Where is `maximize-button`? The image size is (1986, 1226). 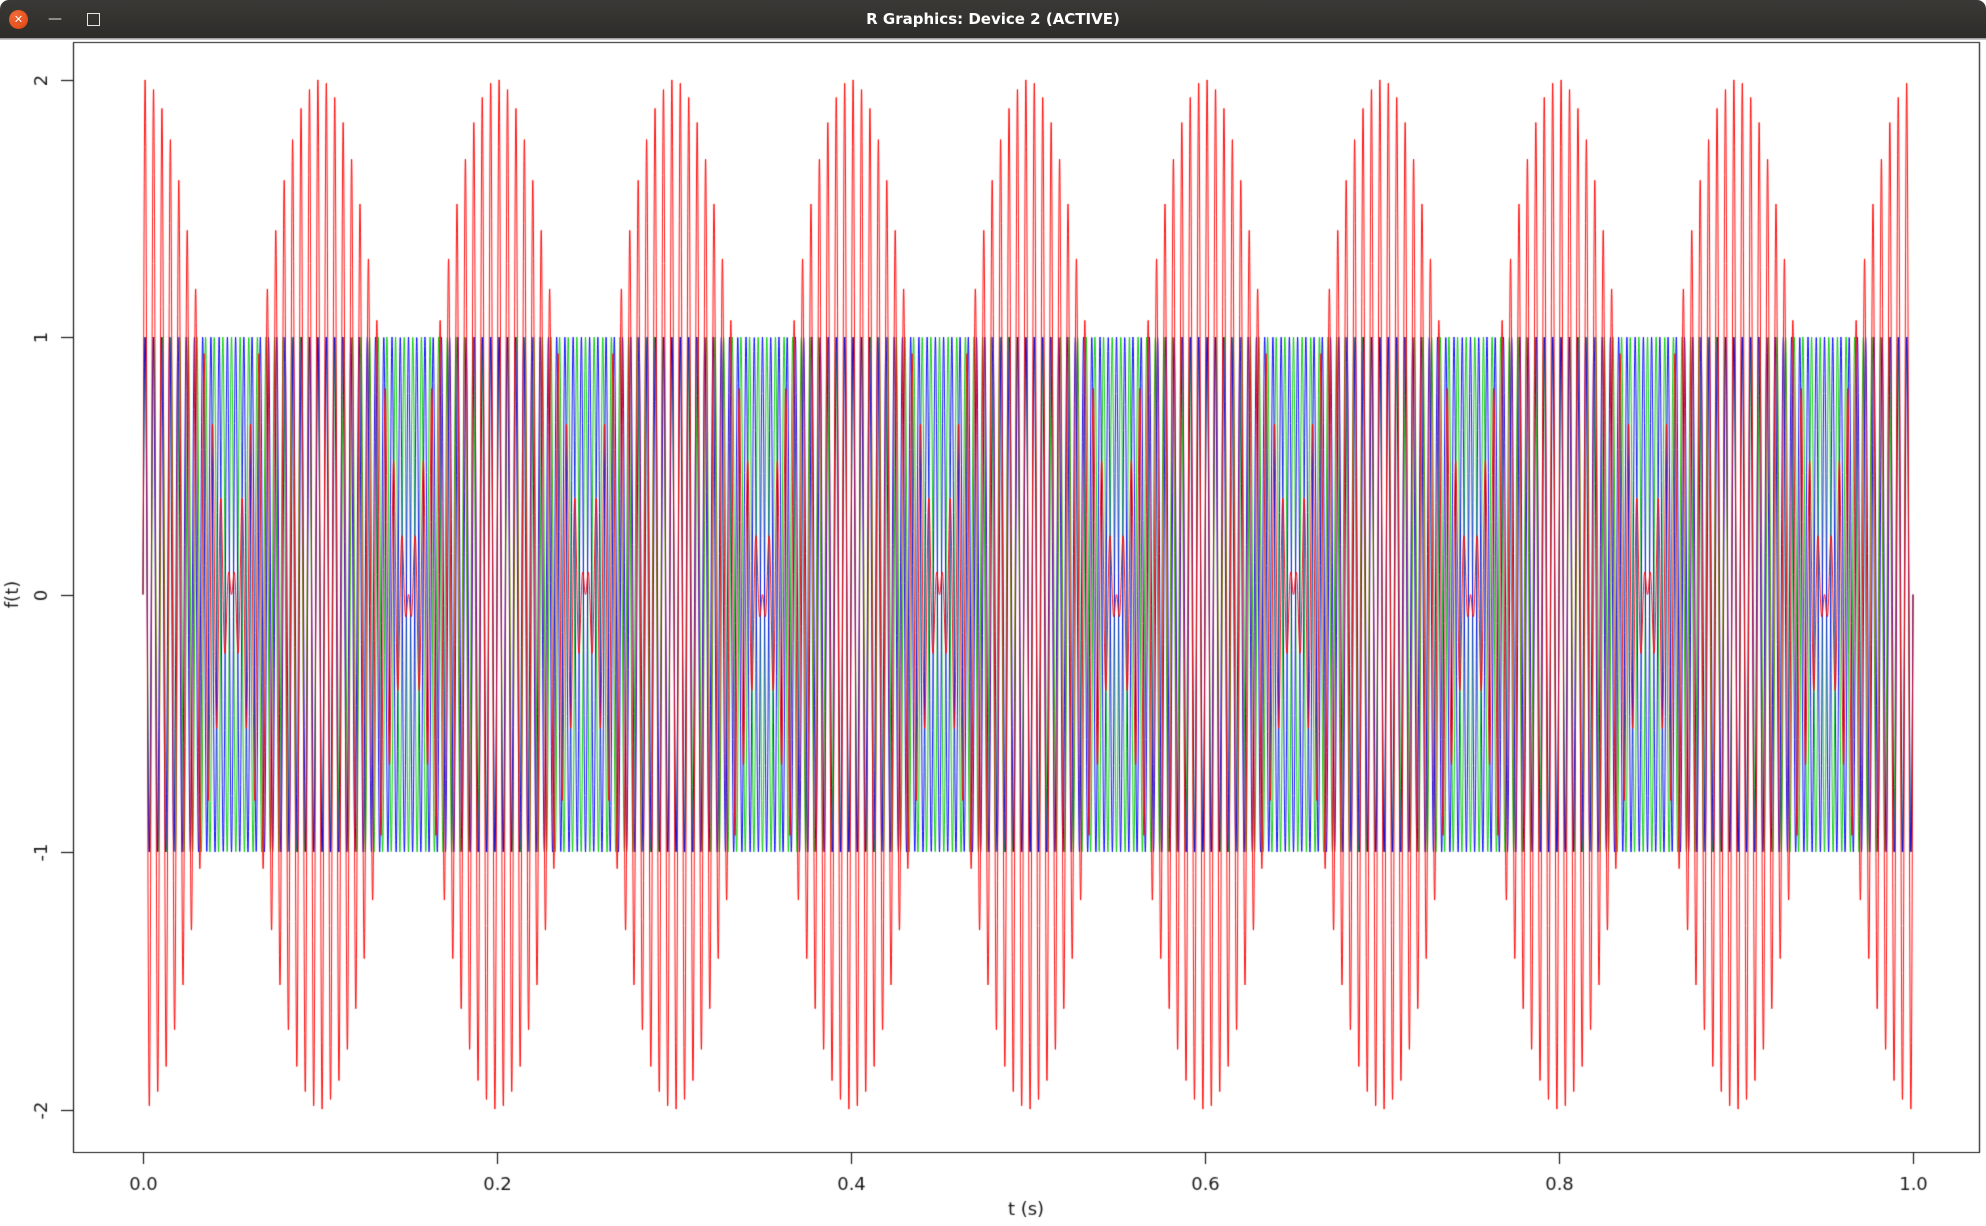 maximize-button is located at coordinates (93, 19).